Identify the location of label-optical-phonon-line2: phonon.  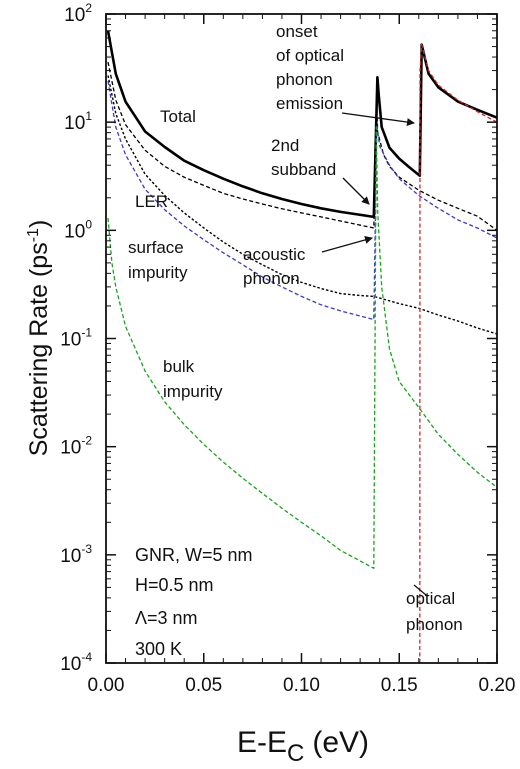
(434, 624).